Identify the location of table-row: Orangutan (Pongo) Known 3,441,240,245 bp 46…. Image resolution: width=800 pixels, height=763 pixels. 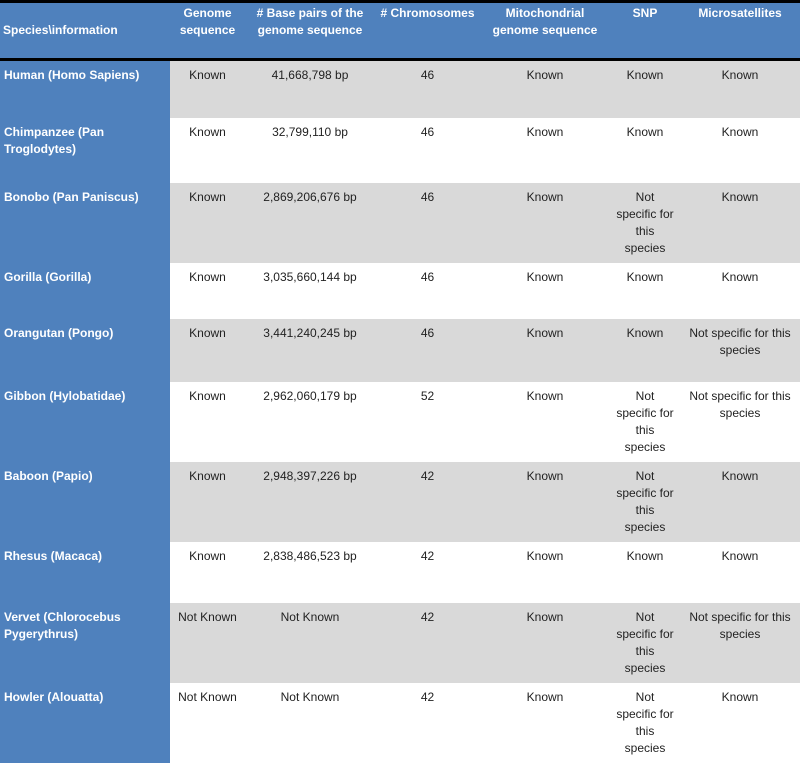
(400, 350).